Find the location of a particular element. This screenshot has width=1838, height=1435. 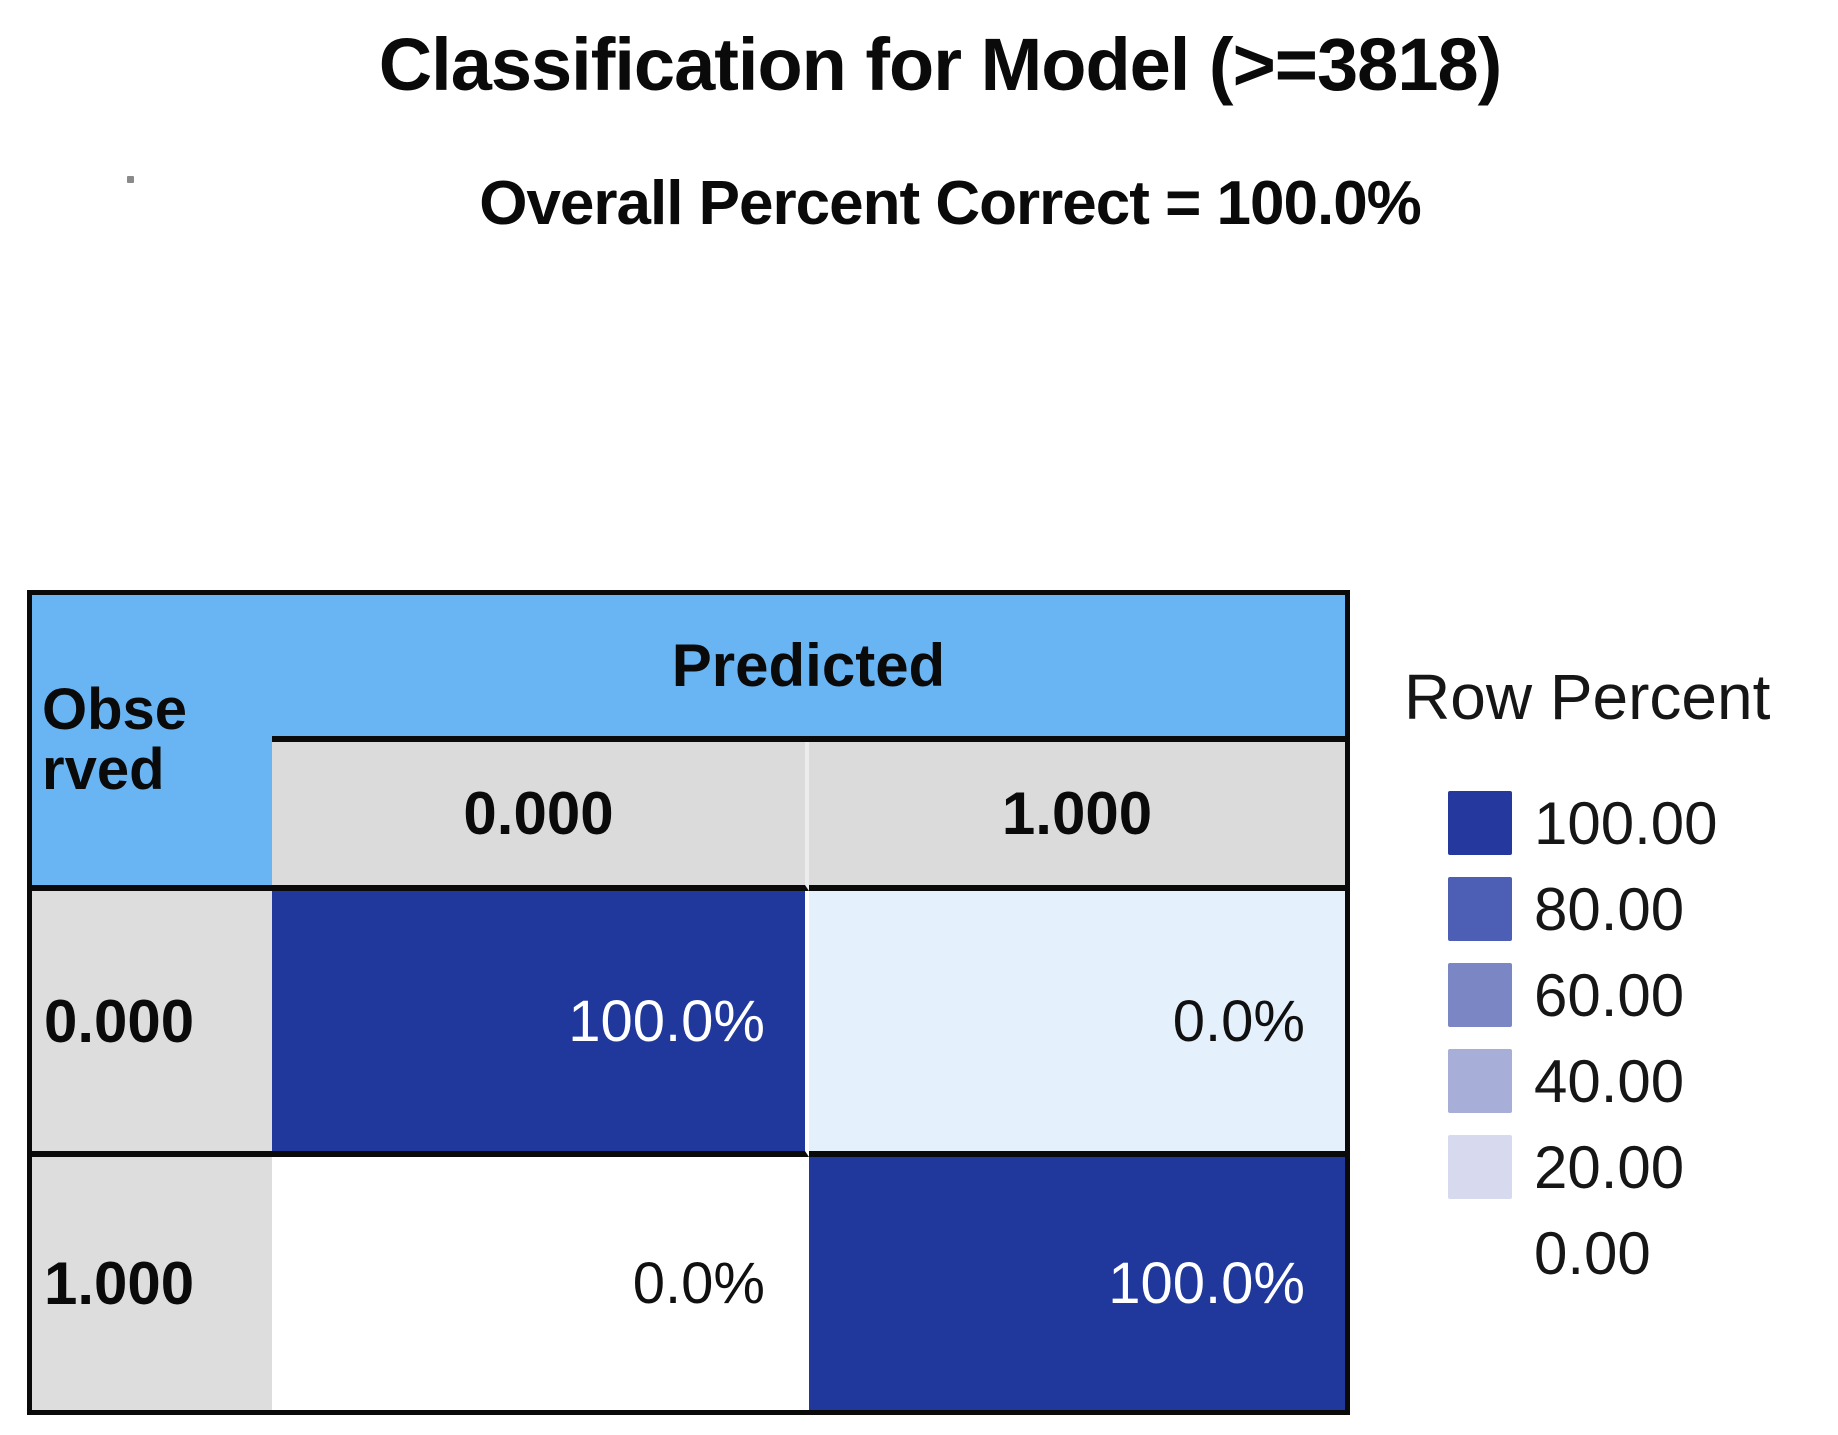

observed-label-line2: rved is located at coordinates (103, 769).